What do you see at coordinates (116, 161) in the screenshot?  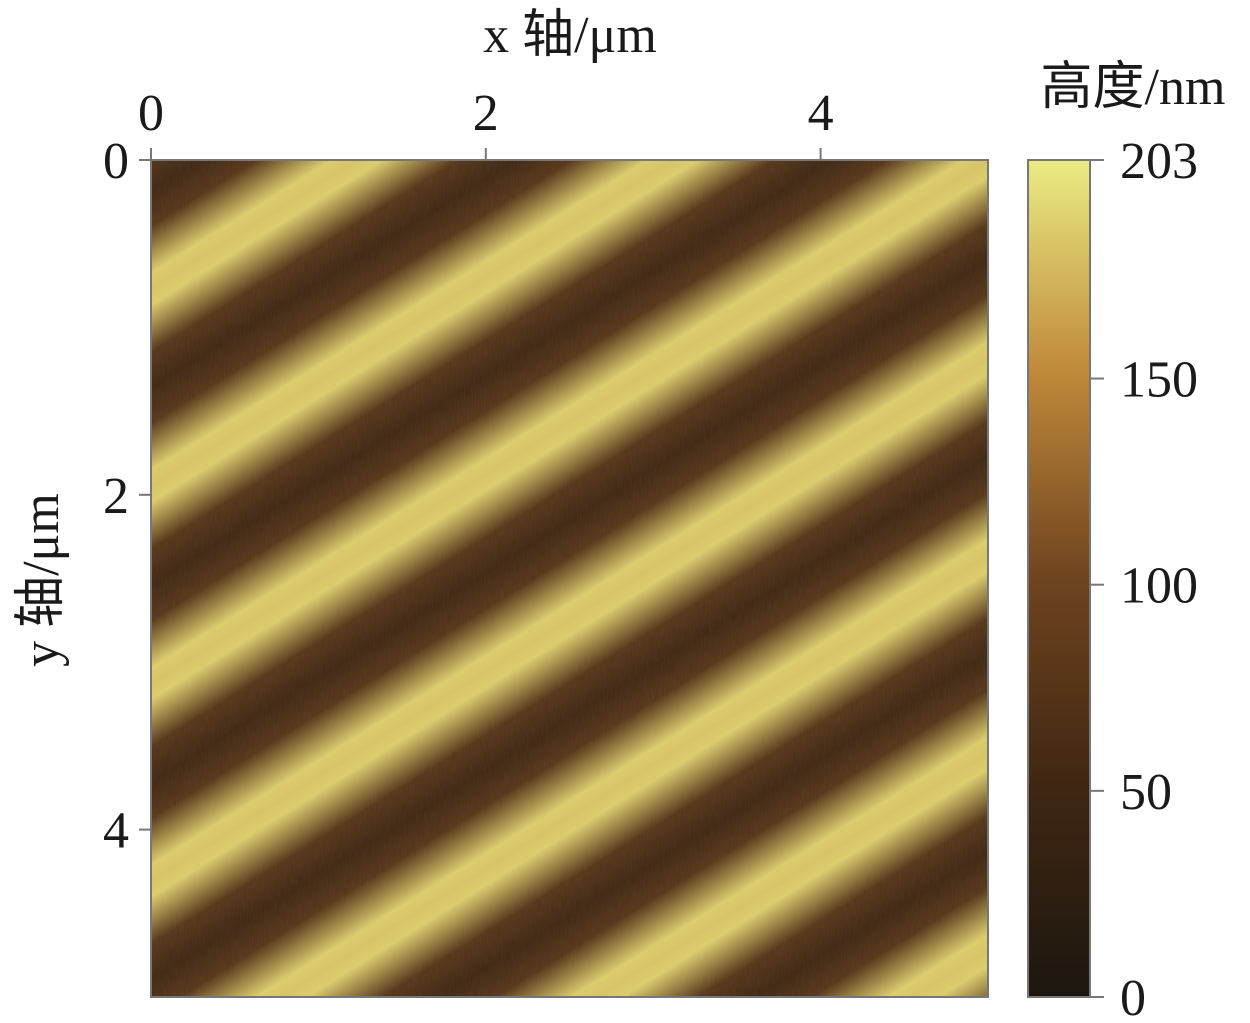 I see `y-tick-label: 0` at bounding box center [116, 161].